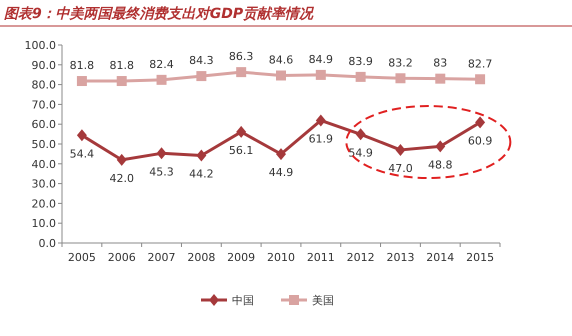 This screenshot has width=572, height=336. Describe the element at coordinates (40, 45) in the screenshot. I see `y-tick-label: 100.0` at that location.